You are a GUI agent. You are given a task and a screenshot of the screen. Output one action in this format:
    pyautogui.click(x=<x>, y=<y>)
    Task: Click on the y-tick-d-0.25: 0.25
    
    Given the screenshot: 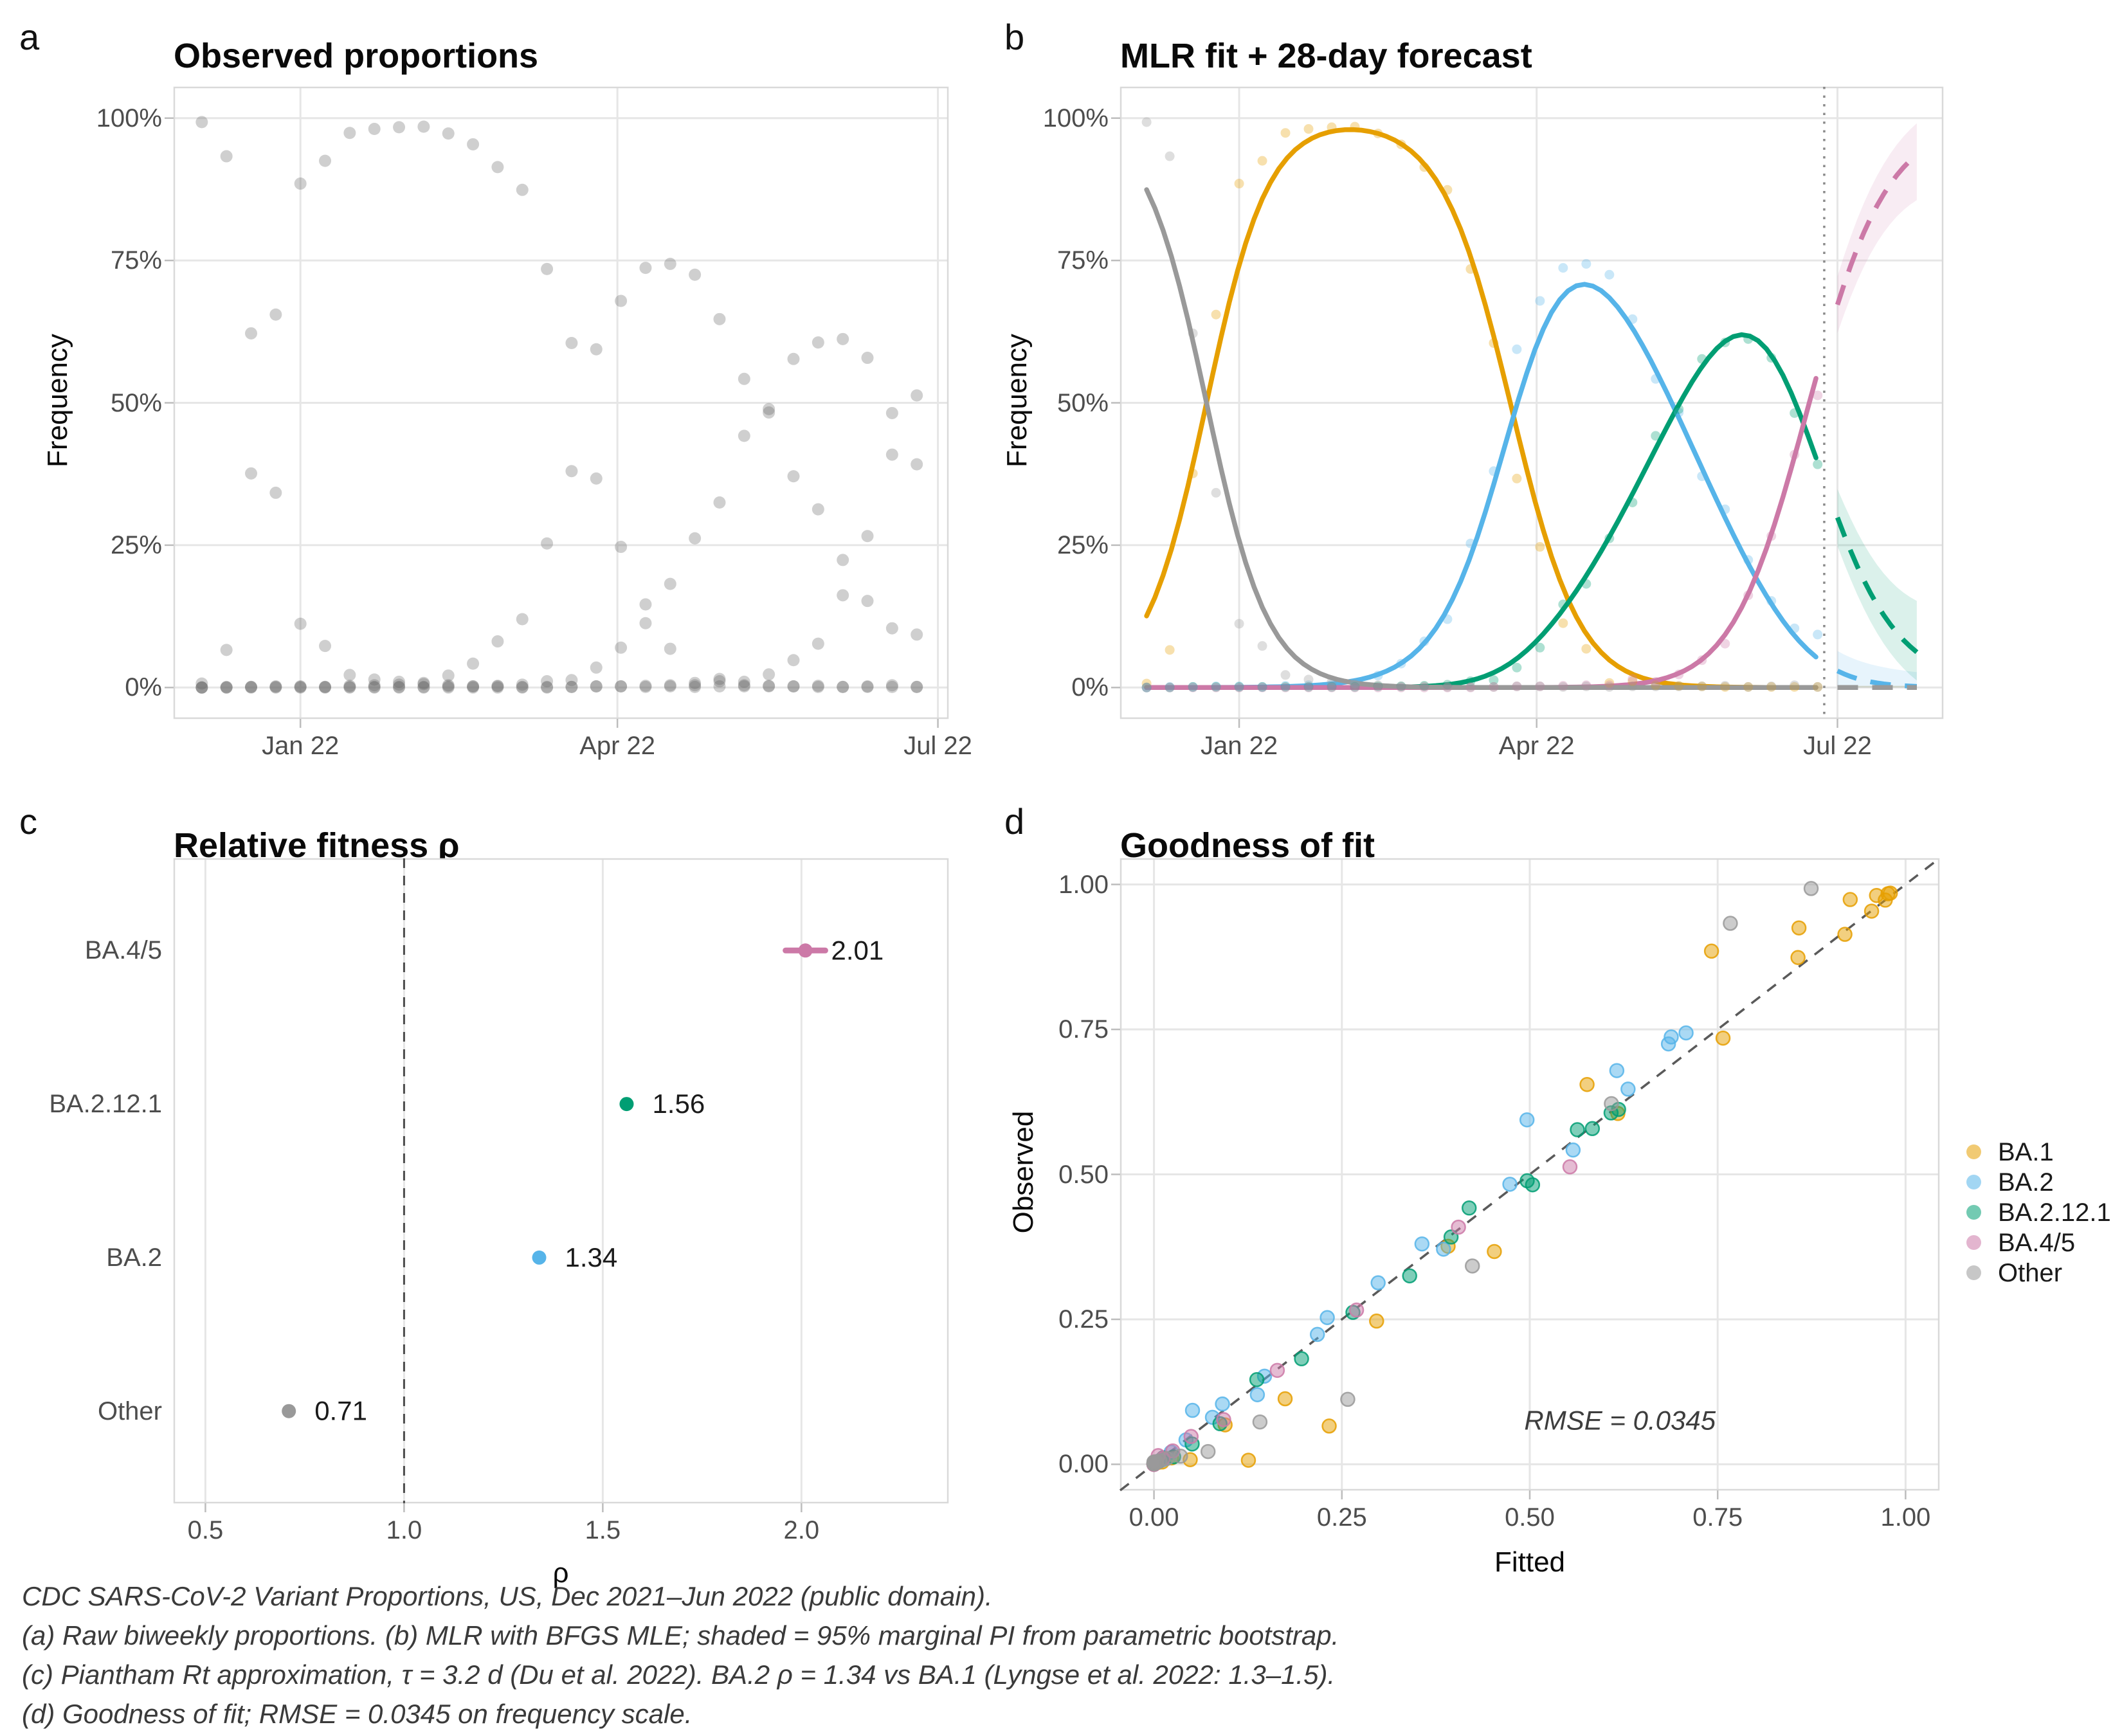 What is the action you would take?
    pyautogui.click(x=1083, y=1319)
    